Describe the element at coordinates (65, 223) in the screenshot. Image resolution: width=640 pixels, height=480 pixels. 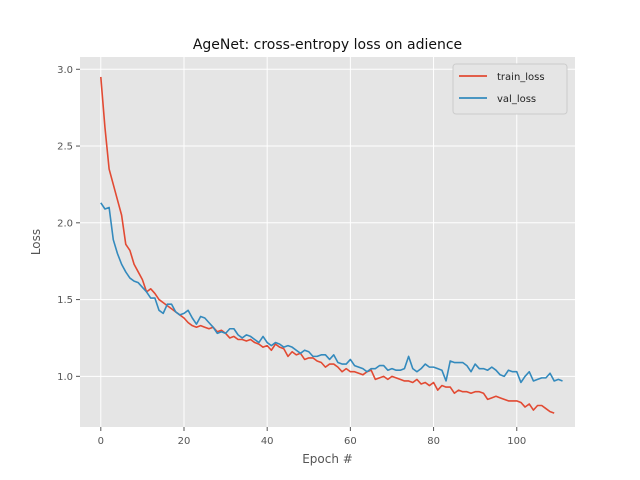
I see `y-tick-label: 2.0` at that location.